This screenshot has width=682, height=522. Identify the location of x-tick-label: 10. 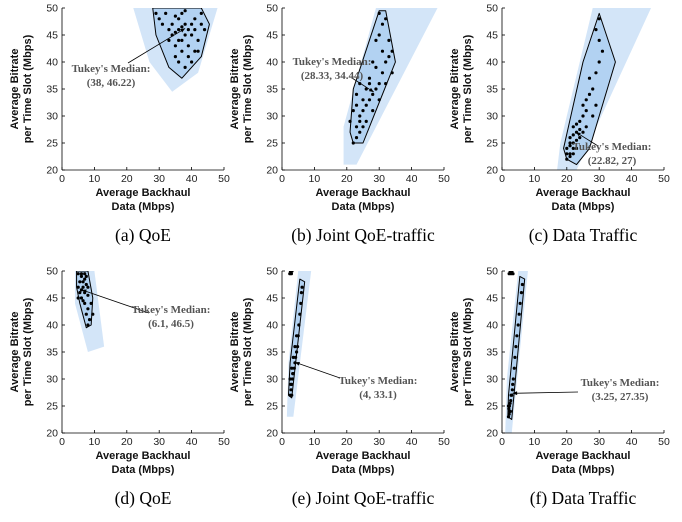
(535, 442).